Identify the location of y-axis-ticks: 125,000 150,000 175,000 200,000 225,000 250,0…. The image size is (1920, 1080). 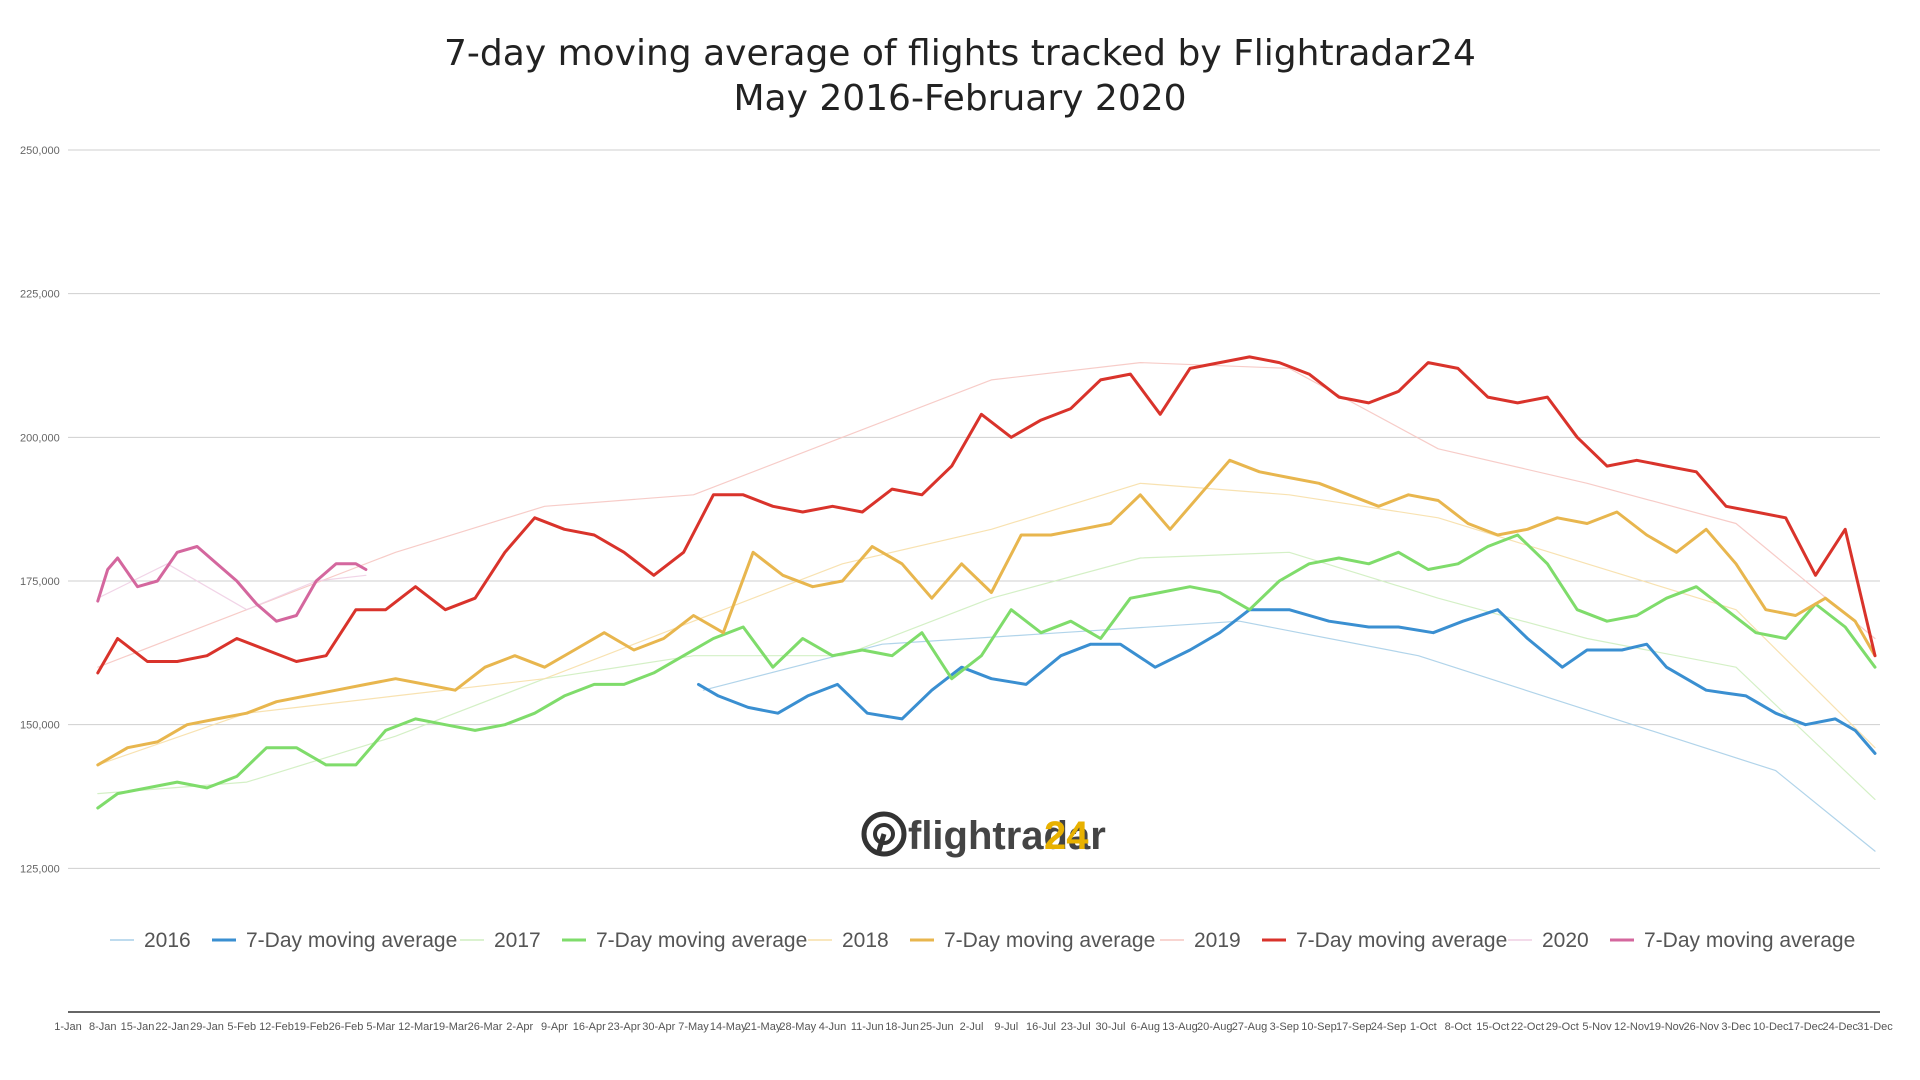
(40, 510).